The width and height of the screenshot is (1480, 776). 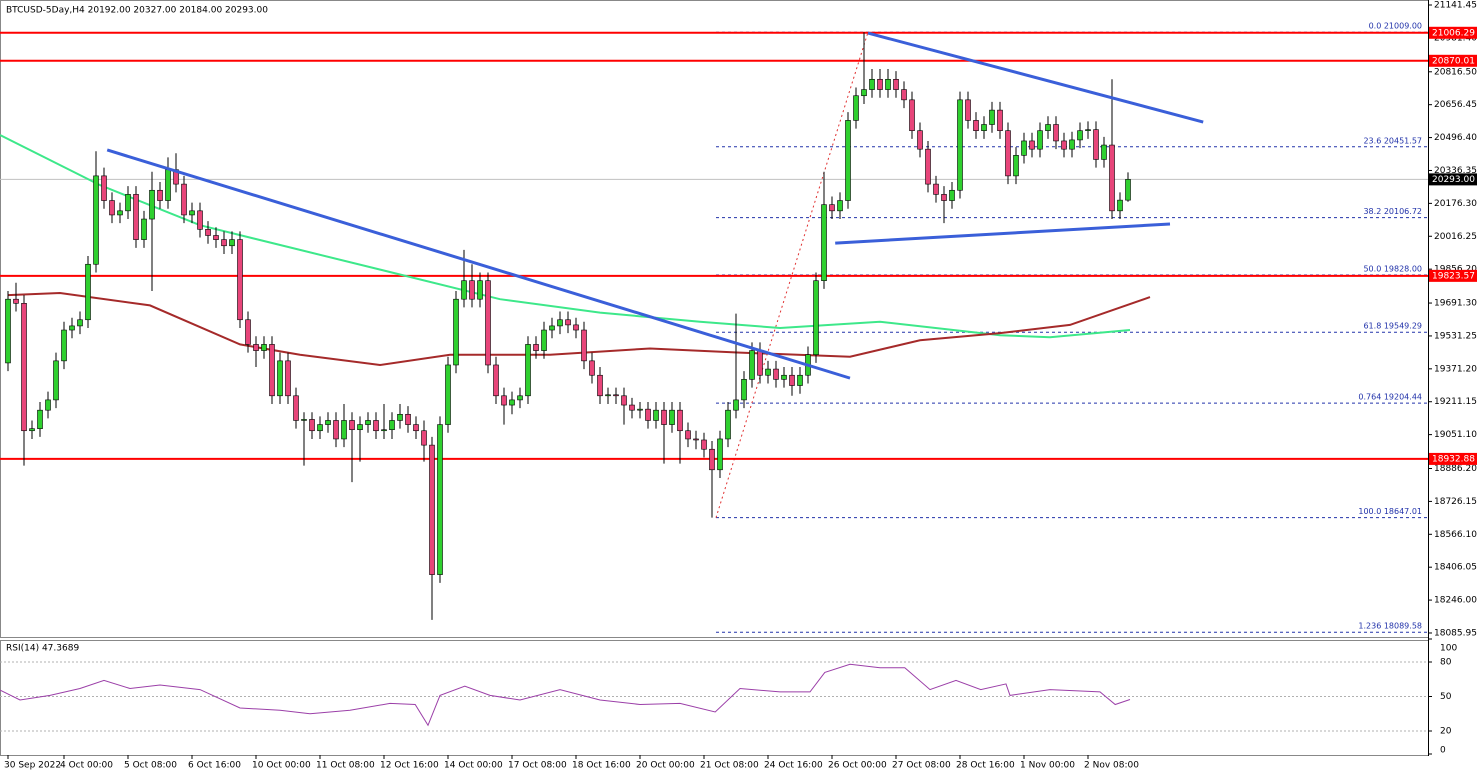 I want to click on level-label: 19823.57, so click(x=1453, y=276).